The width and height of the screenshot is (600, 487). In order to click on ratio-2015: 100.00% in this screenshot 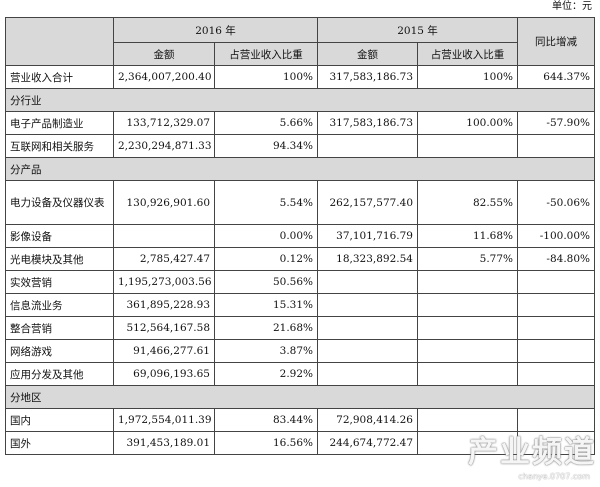, I will do `click(467, 123)`.